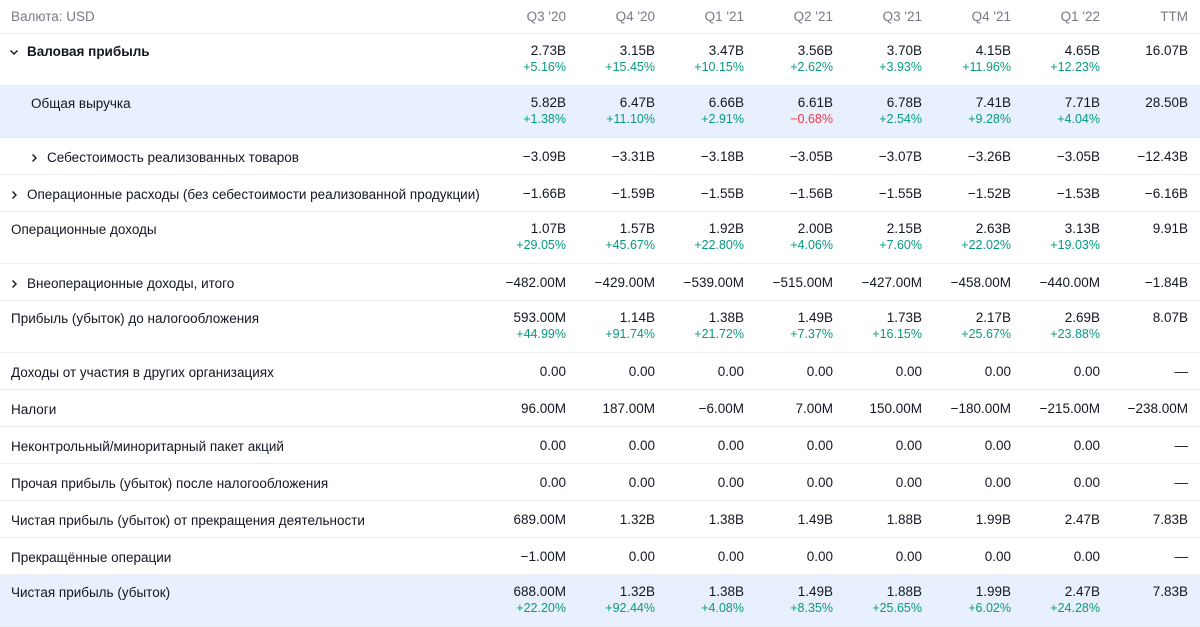 The height and width of the screenshot is (627, 1200). What do you see at coordinates (719, 67) in the screenshot?
I see `change: +10.15%` at bounding box center [719, 67].